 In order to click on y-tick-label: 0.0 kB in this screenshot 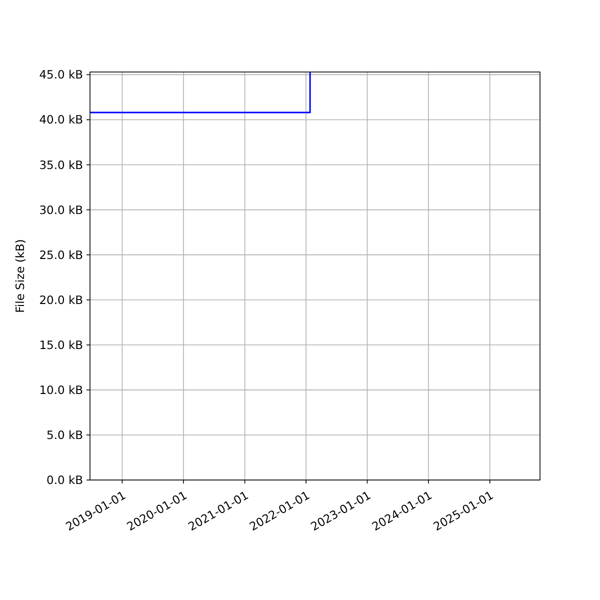, I will do `click(65, 480)`.